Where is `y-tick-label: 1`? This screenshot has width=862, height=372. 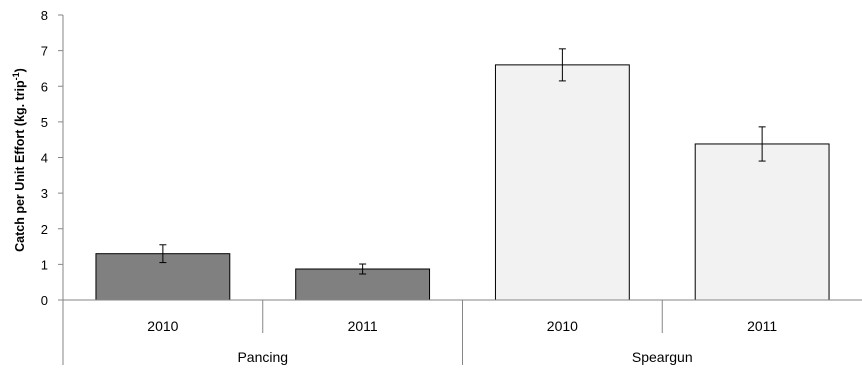 y-tick-label: 1 is located at coordinates (44, 264).